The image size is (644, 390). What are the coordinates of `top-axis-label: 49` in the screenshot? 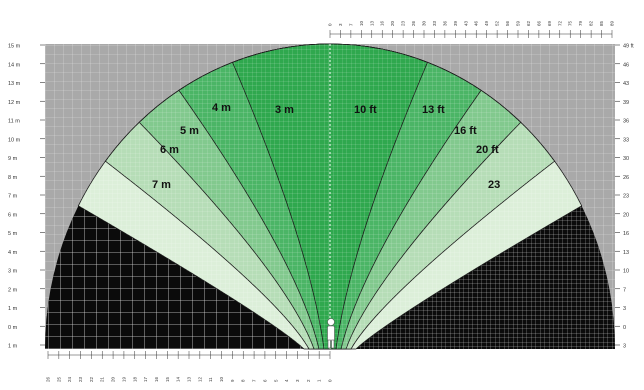 It's located at (486, 23).